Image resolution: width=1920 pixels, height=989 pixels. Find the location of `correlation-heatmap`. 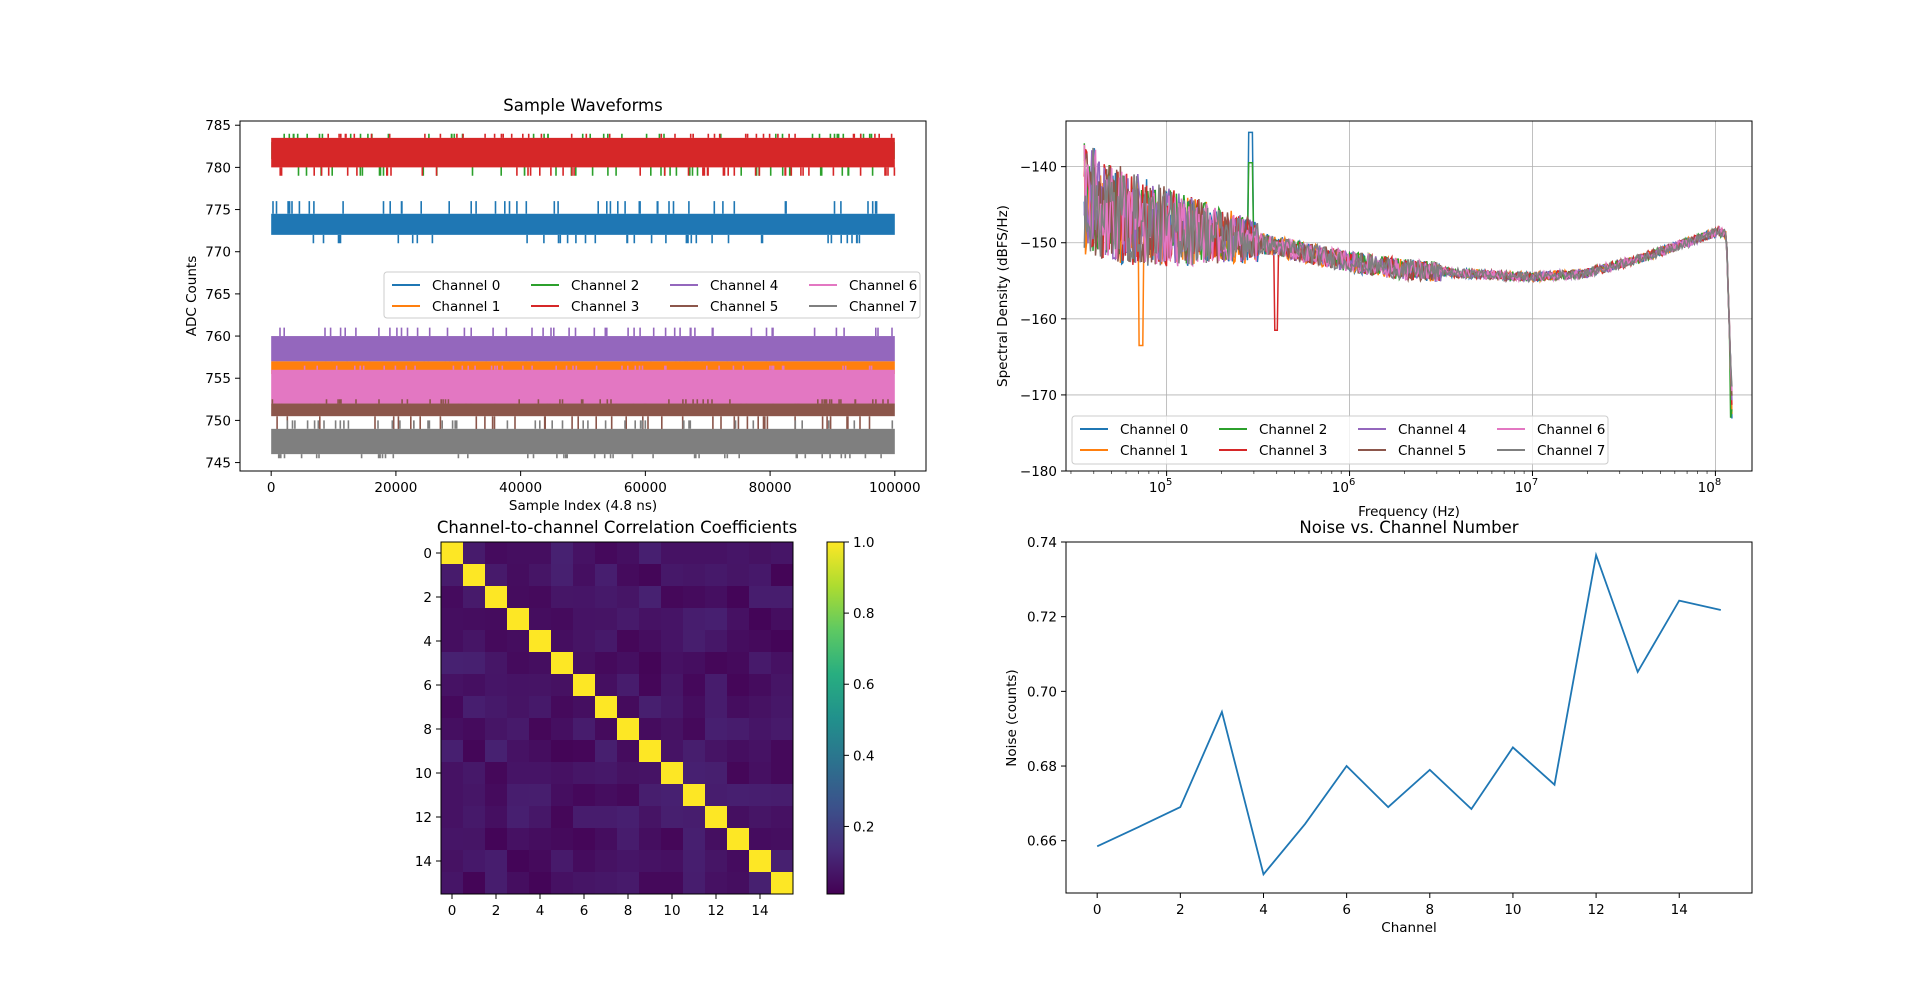

correlation-heatmap is located at coordinates (617, 718).